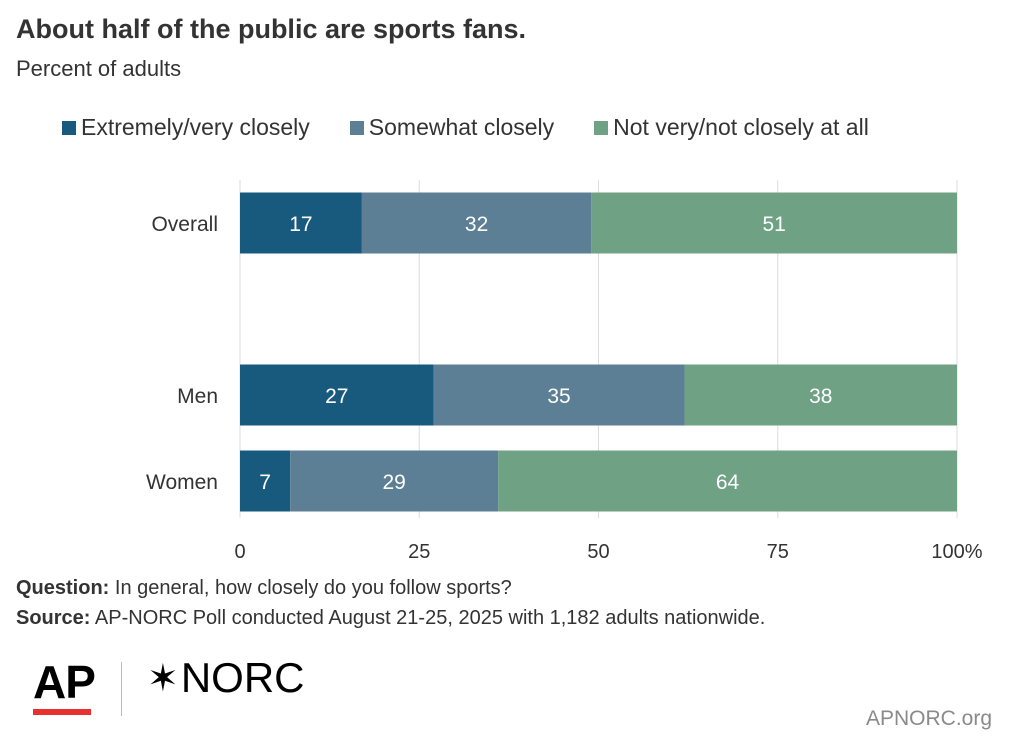 The image size is (1024, 745). What do you see at coordinates (63, 588) in the screenshot?
I see `question-label: Question:` at bounding box center [63, 588].